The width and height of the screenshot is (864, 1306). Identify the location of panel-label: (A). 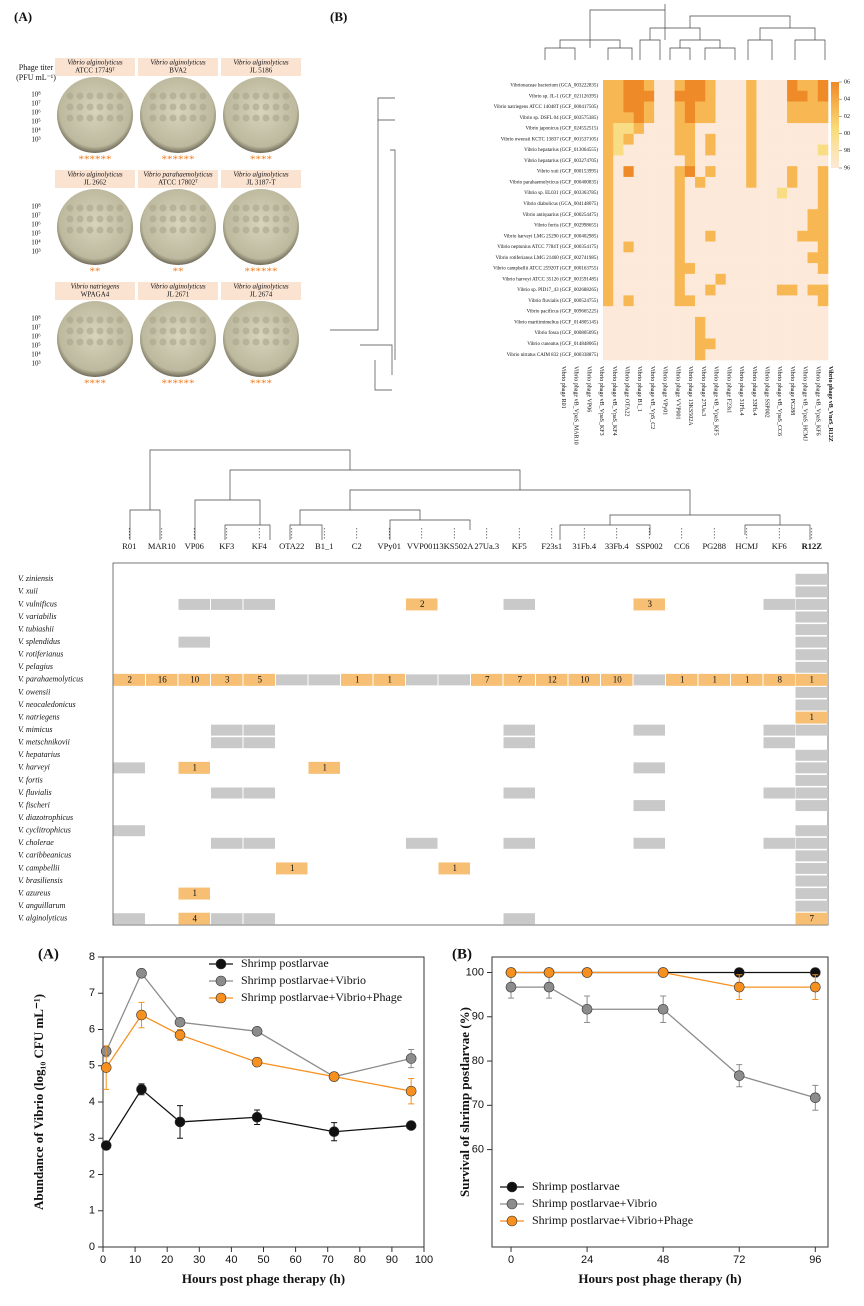
(23, 16).